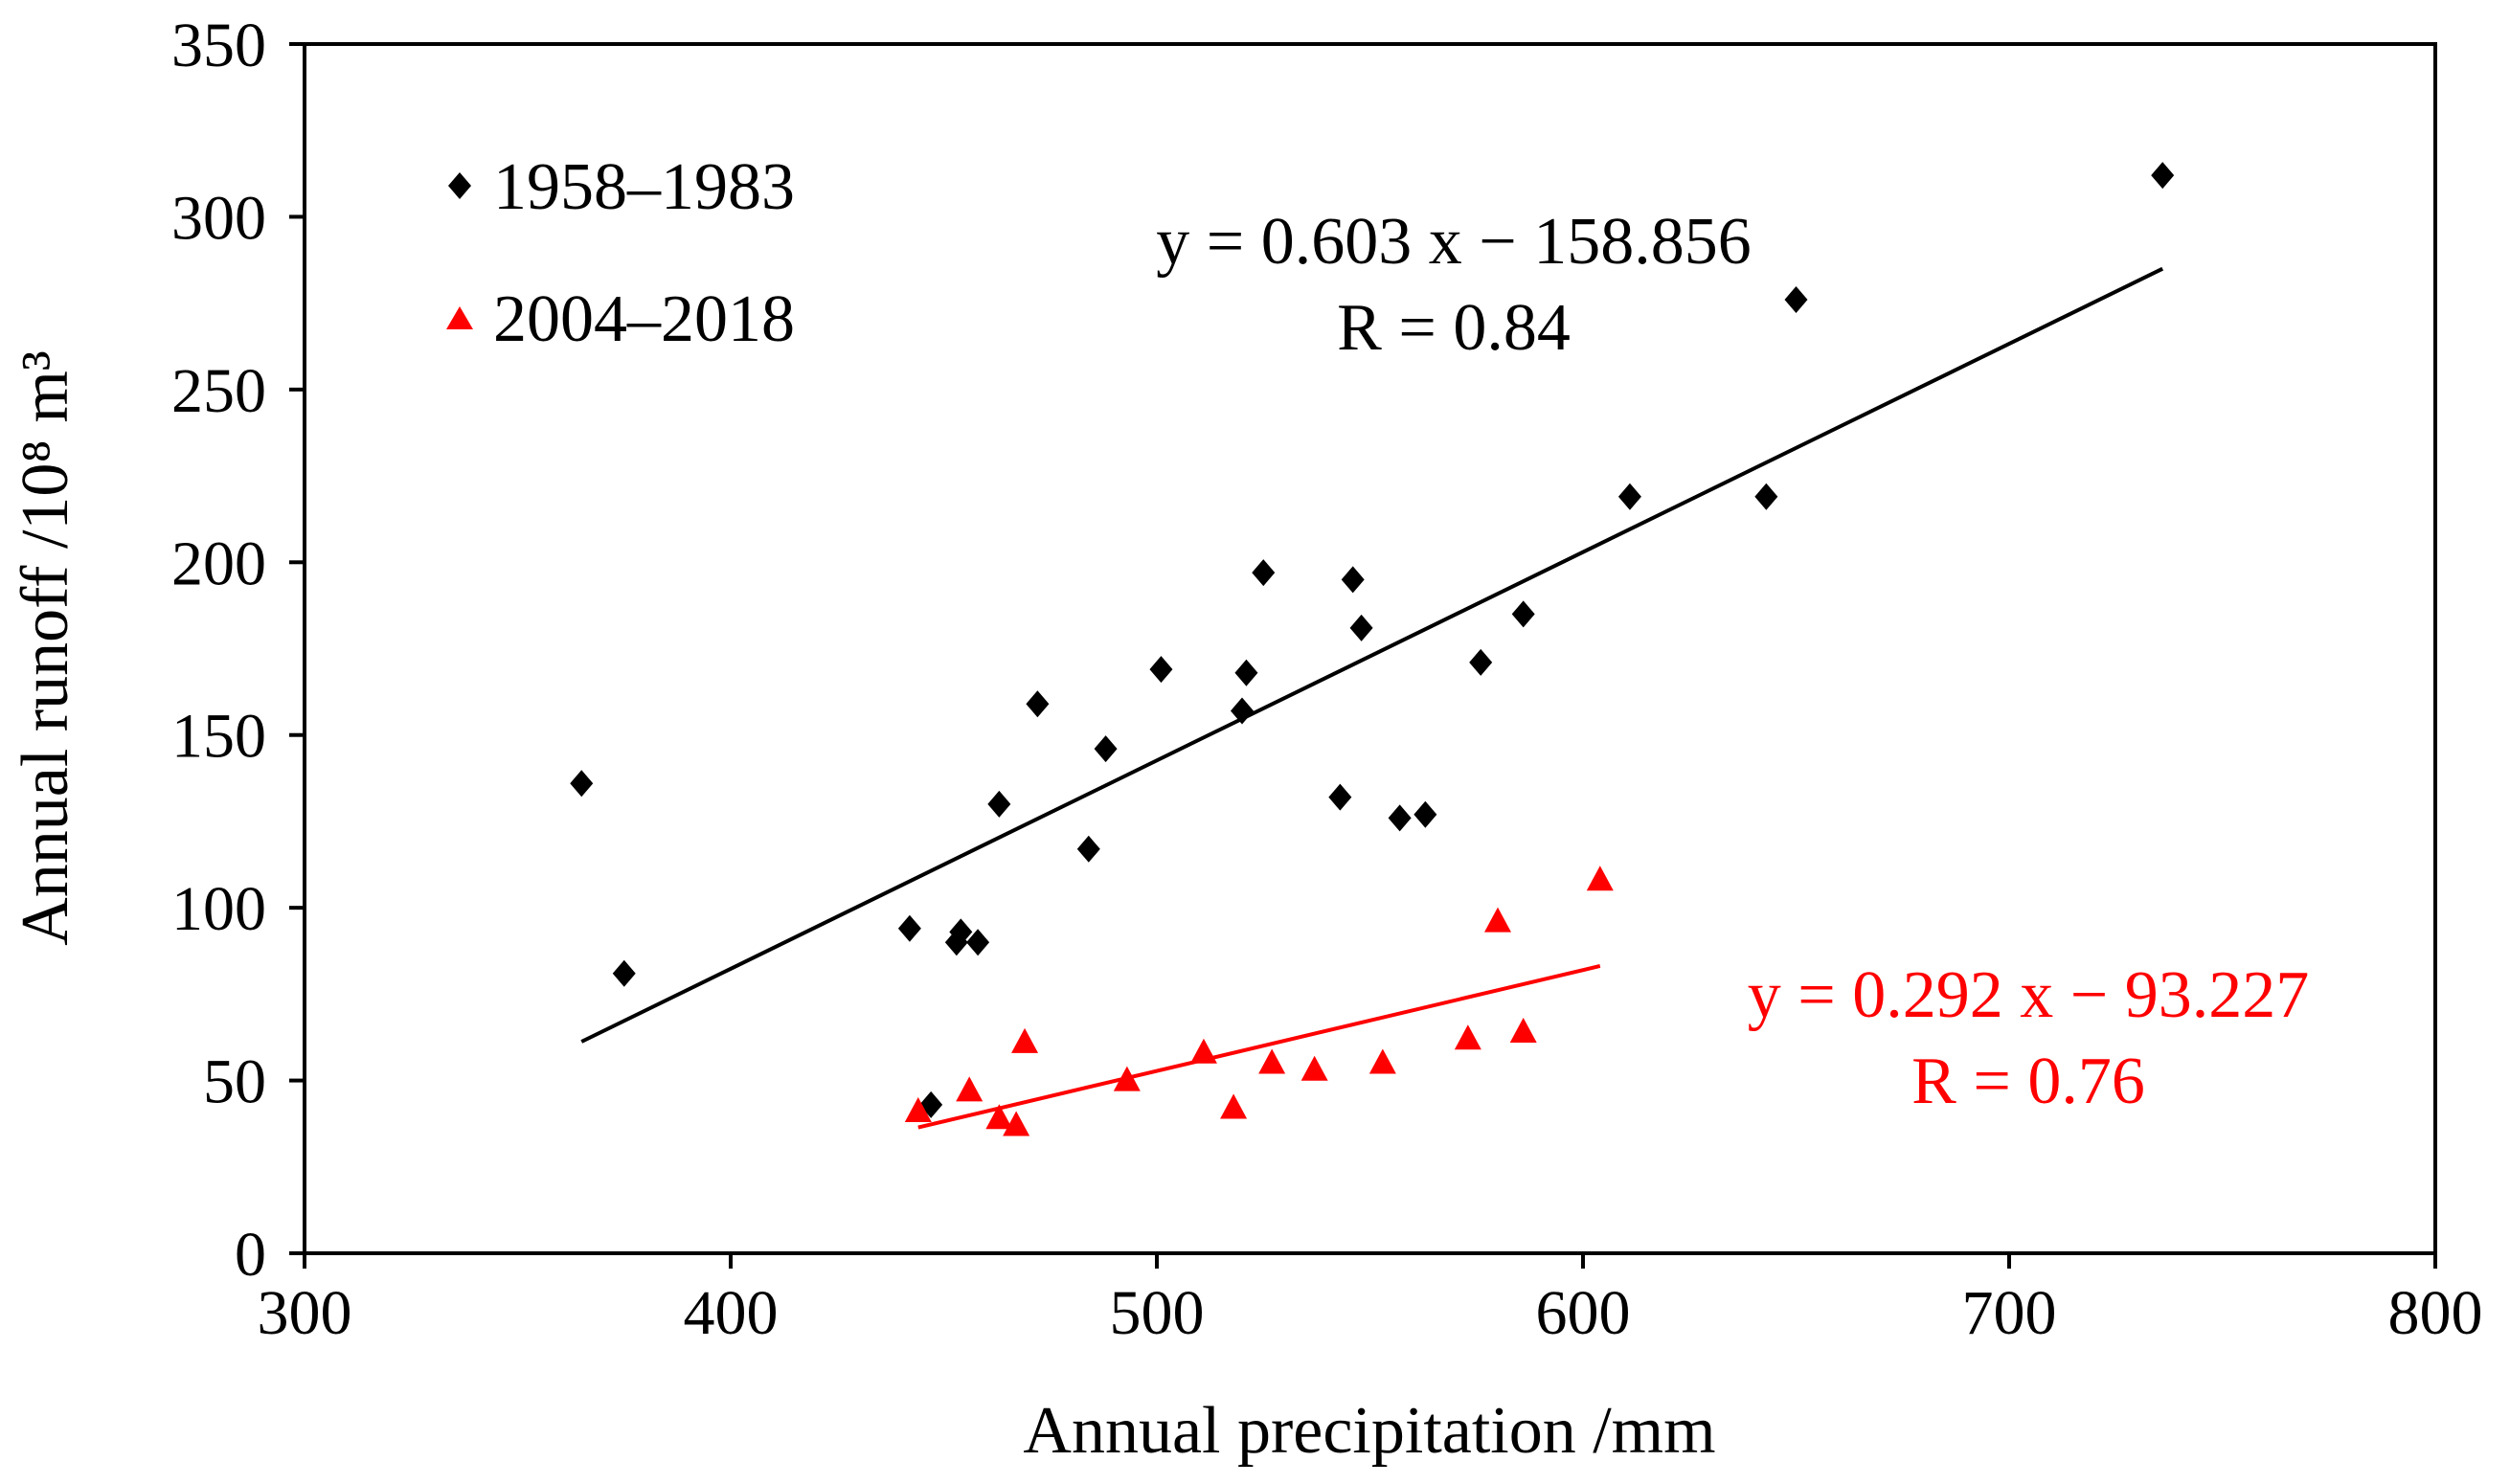 The height and width of the screenshot is (1484, 2510). I want to click on legend: 1958–1983 2004–2018, so click(620, 253).